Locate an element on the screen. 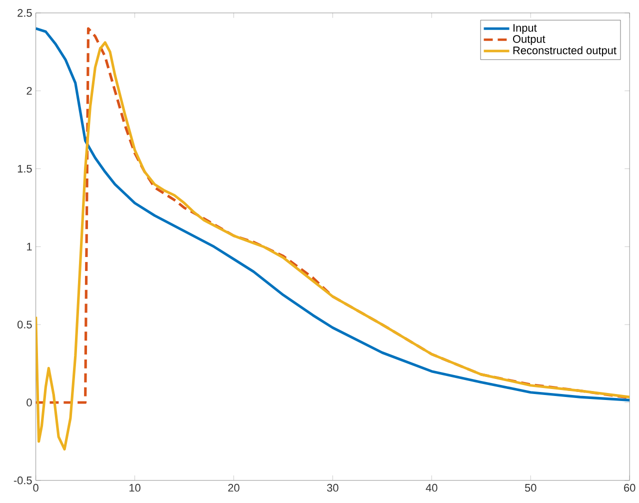  legend-label: Reconstructed output is located at coordinates (564, 51).